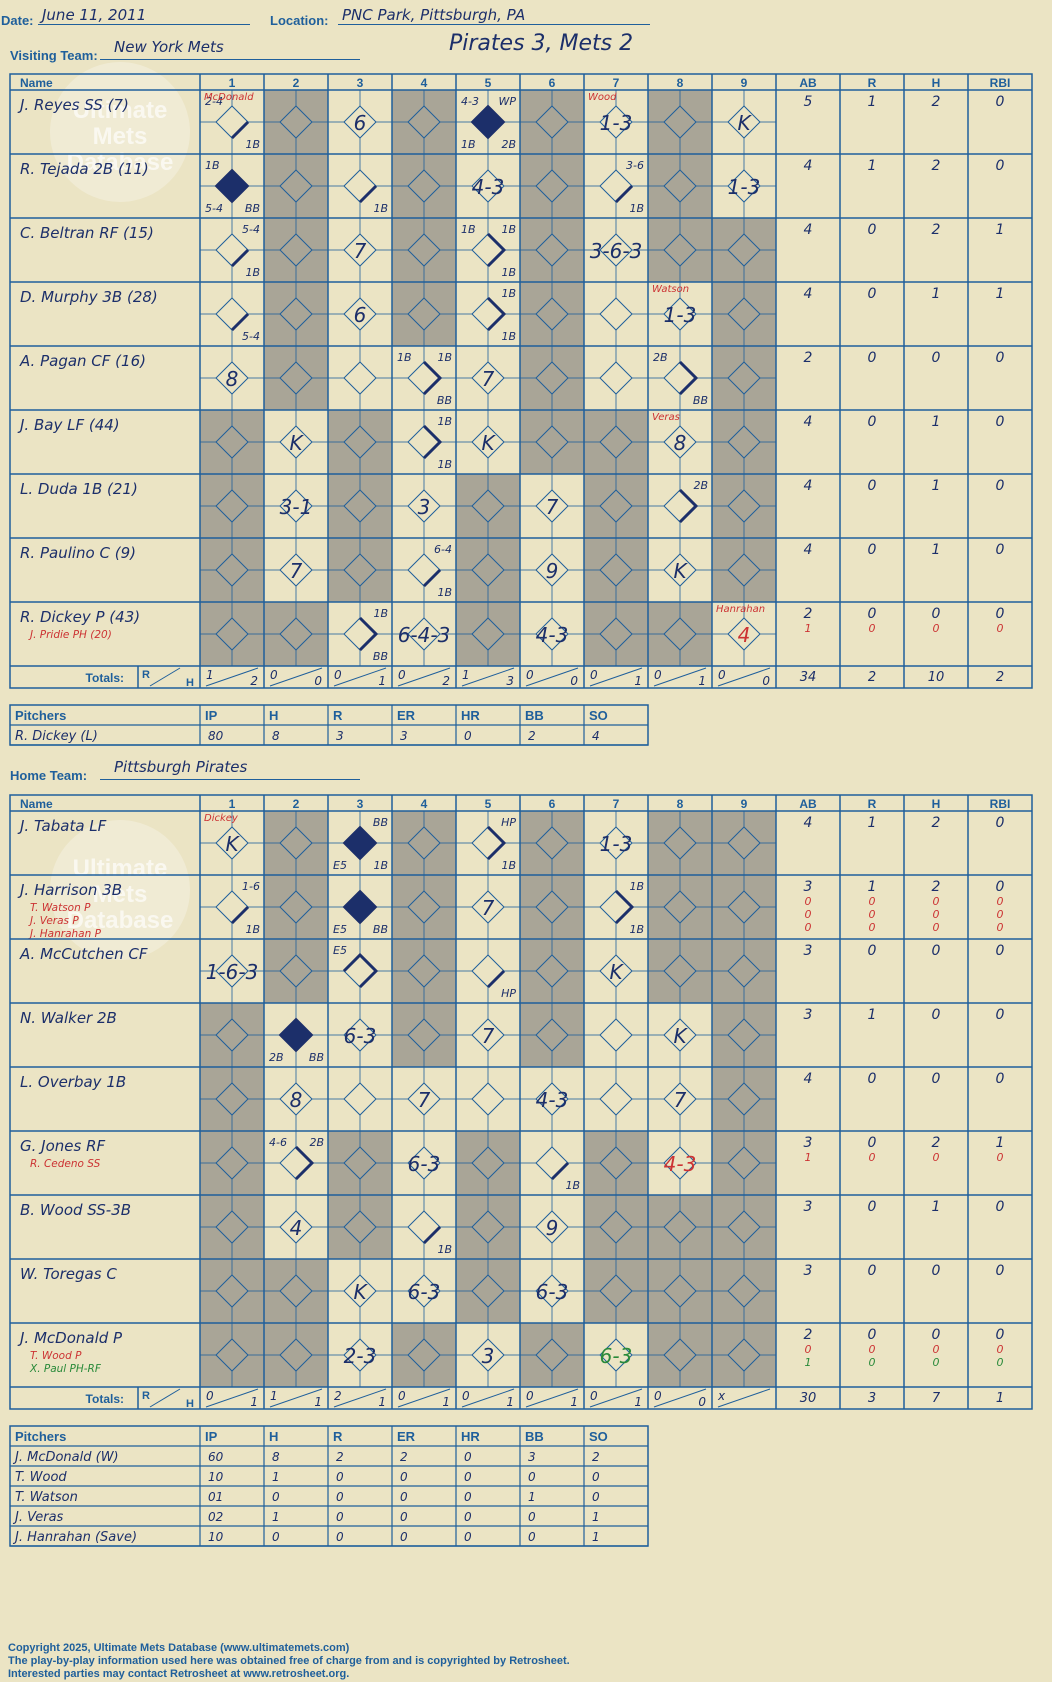 This screenshot has height=1682, width=1052. What do you see at coordinates (214, 101) in the screenshot?
I see `play-note: 2-4` at bounding box center [214, 101].